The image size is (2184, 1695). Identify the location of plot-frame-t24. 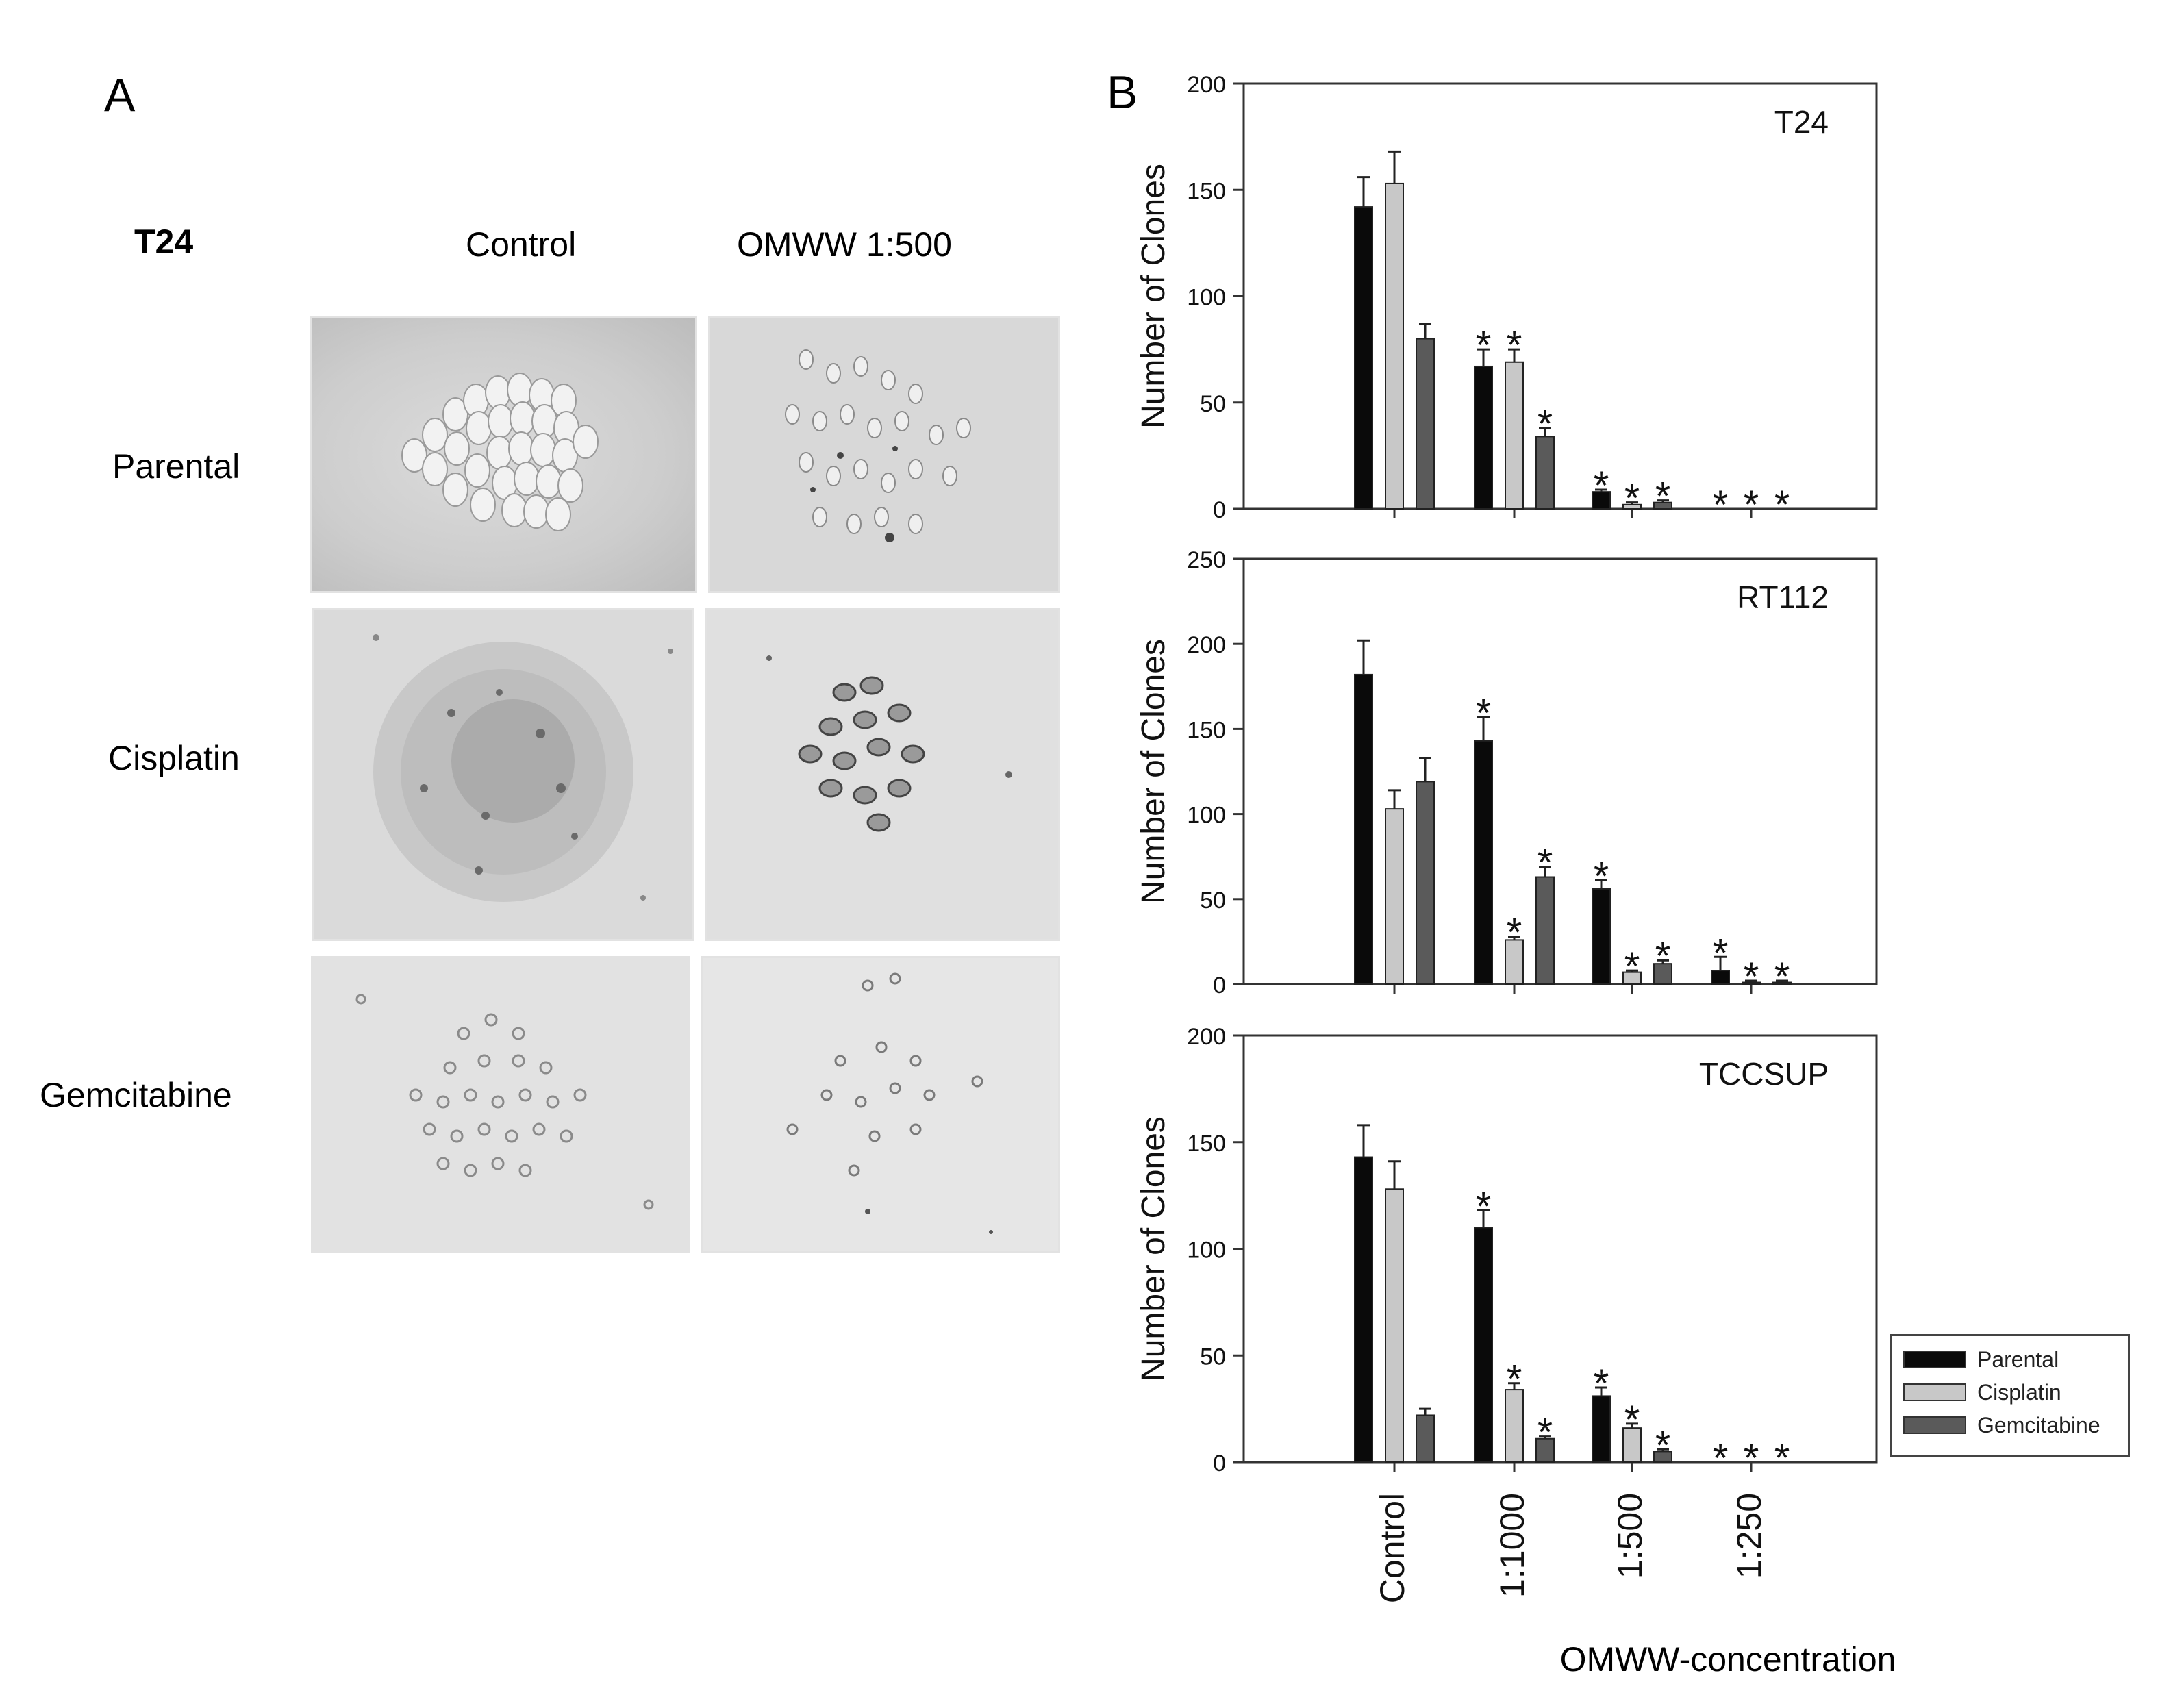
(1560, 296).